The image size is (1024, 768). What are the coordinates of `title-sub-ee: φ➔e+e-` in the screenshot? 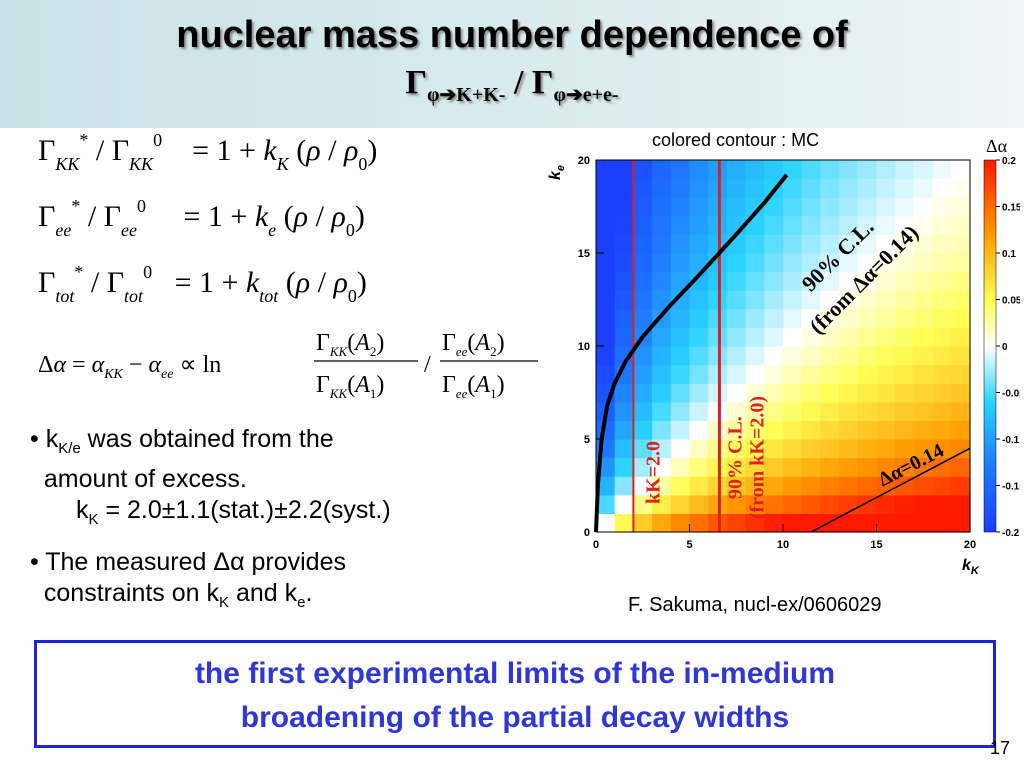 It's located at (586, 94).